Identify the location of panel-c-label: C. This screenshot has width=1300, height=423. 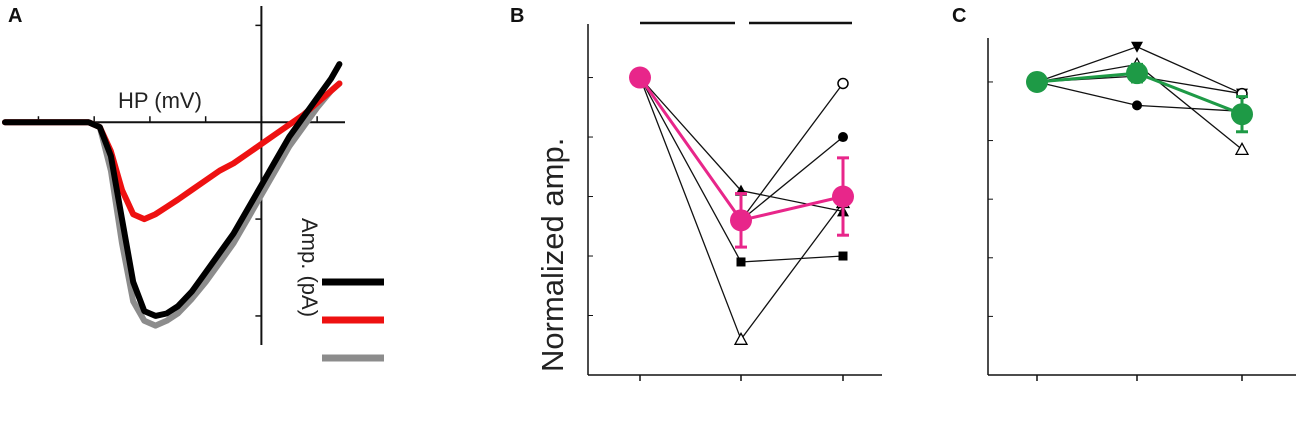
(959, 16).